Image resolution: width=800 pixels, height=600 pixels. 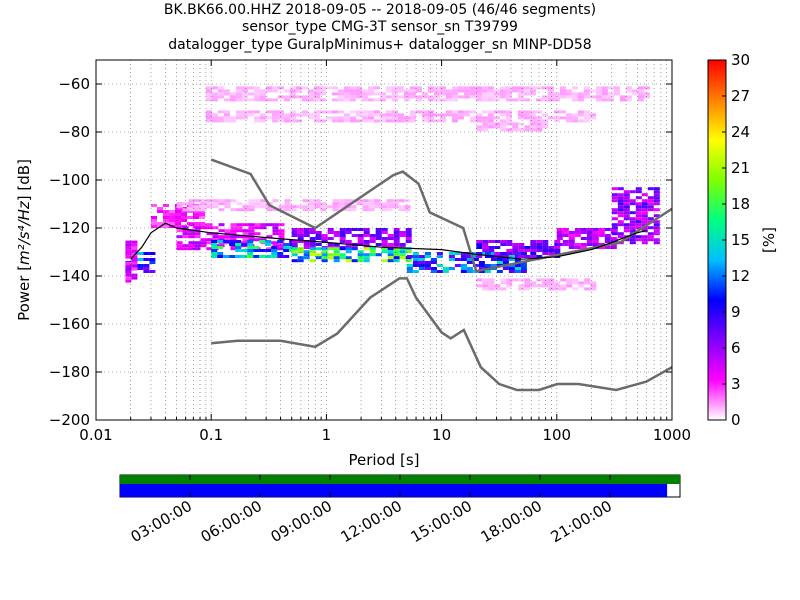 What do you see at coordinates (736, 420) in the screenshot?
I see `colorbar-tick-label: 0` at bounding box center [736, 420].